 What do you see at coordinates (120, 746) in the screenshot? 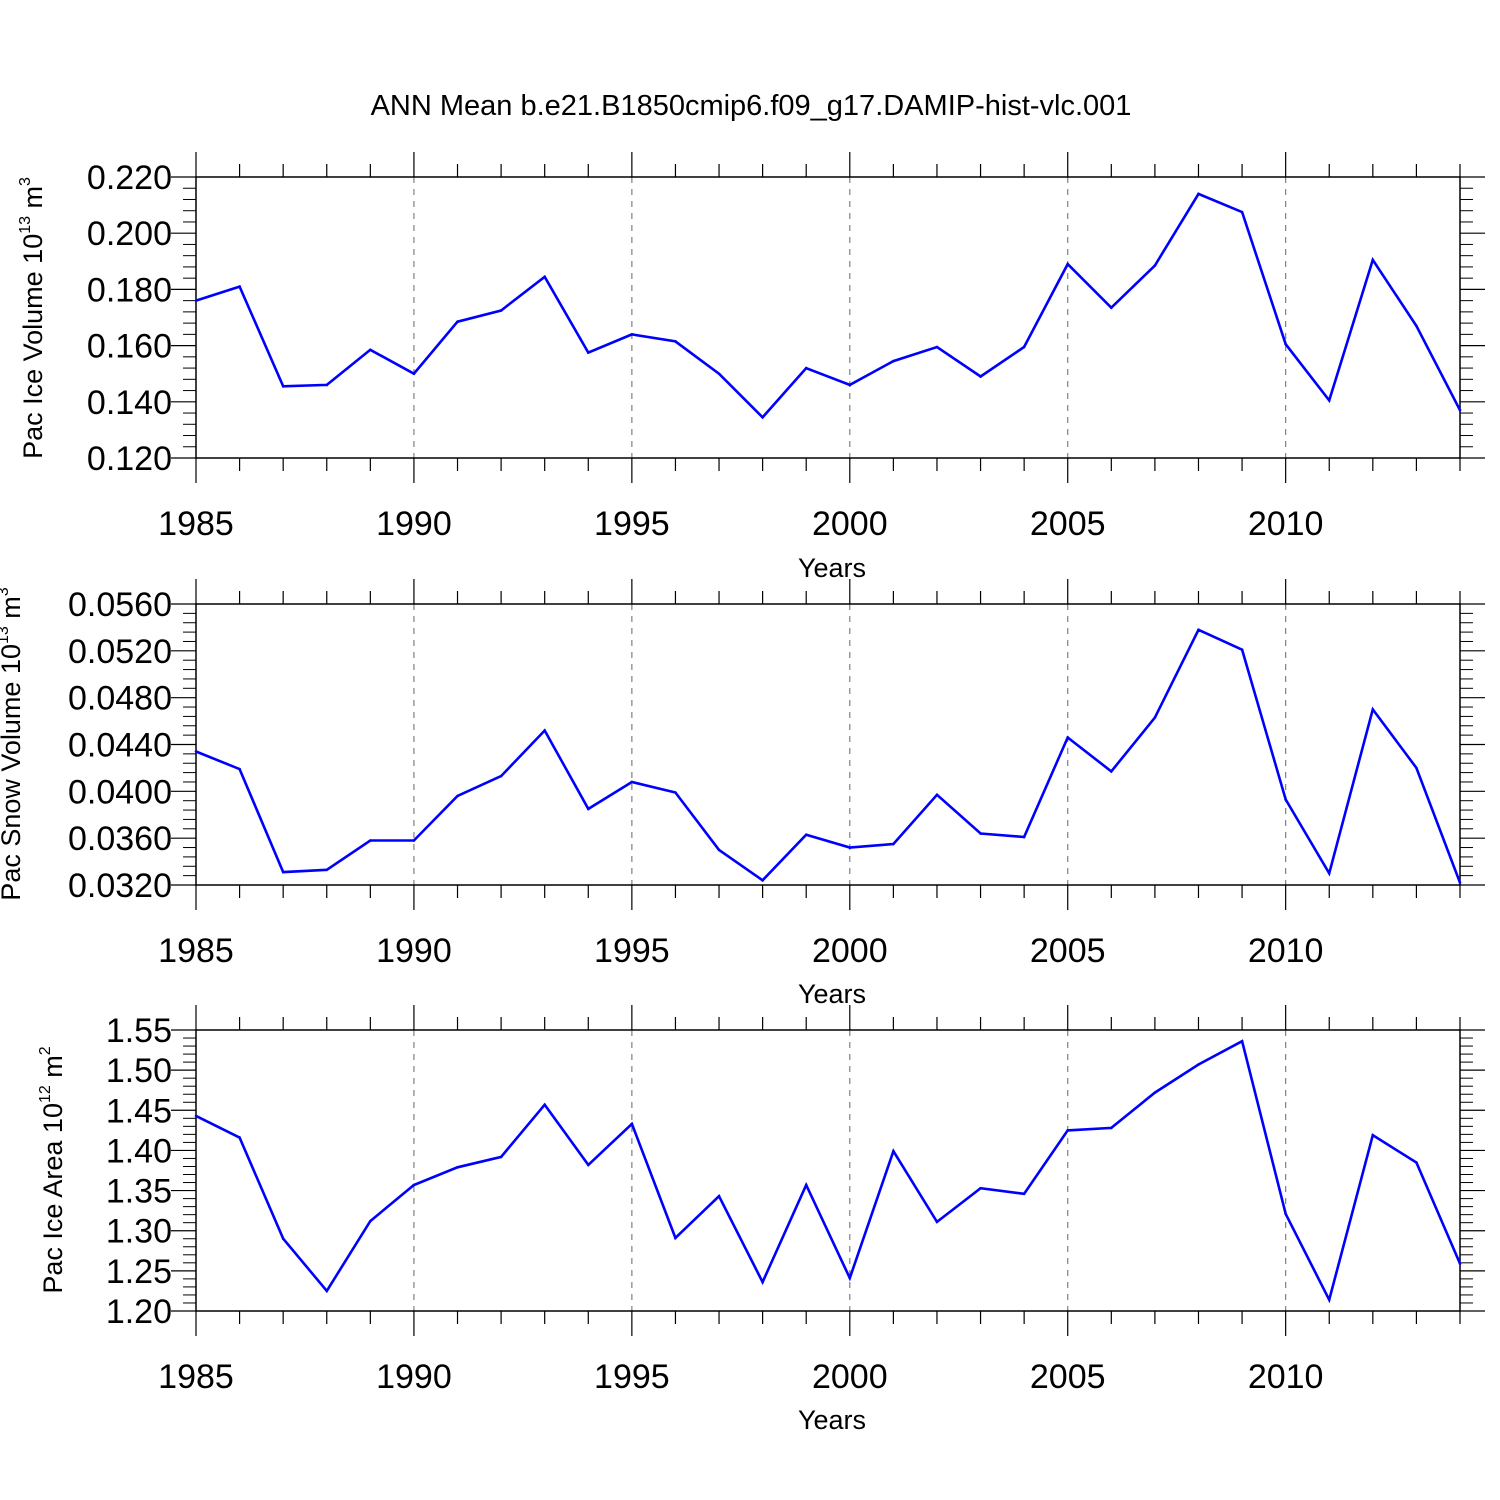
I see `y-tick-label: 0.0440` at bounding box center [120, 746].